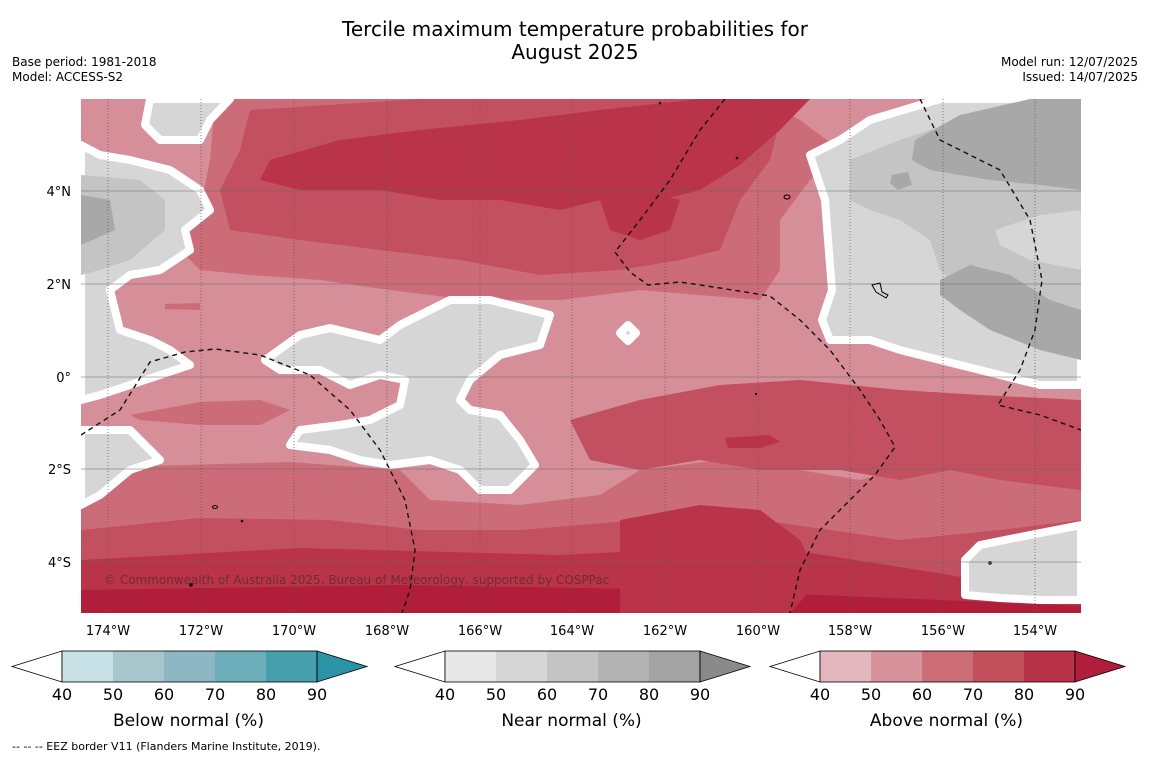 The width and height of the screenshot is (1150, 758). I want to click on lon-label: 164°W, so click(572, 631).